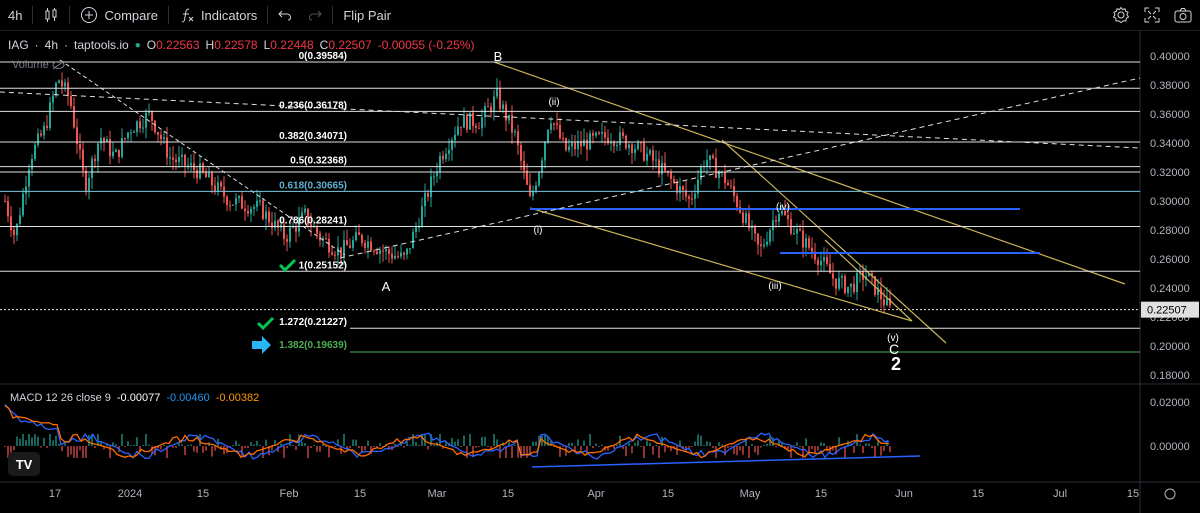 The image size is (1200, 513). Describe the element at coordinates (38, 65) in the screenshot. I see `volume-label: Volume` at that location.